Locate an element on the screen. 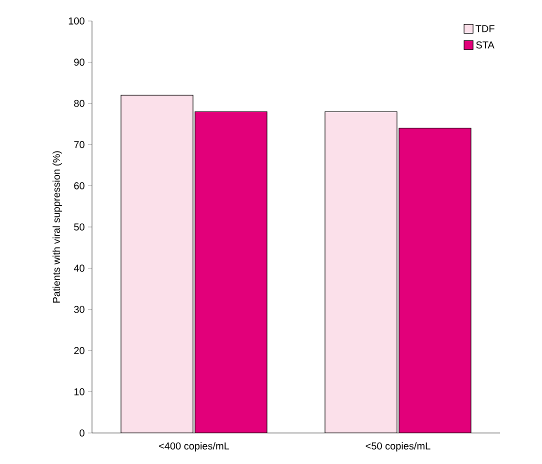 The width and height of the screenshot is (542, 464). legend-label: TDF is located at coordinates (485, 28).